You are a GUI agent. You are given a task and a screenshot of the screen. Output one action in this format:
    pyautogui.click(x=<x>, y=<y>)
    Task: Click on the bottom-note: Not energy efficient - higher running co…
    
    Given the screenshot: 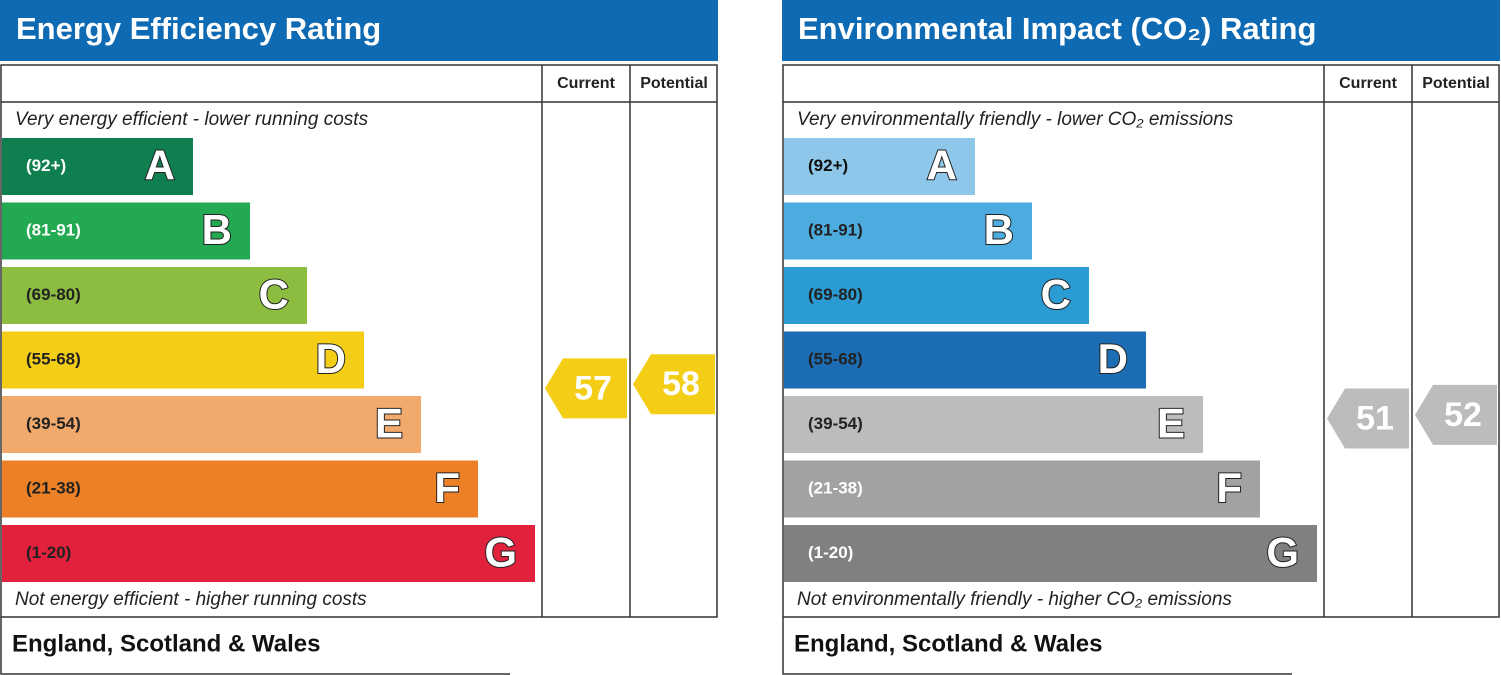 What is the action you would take?
    pyautogui.click(x=191, y=599)
    